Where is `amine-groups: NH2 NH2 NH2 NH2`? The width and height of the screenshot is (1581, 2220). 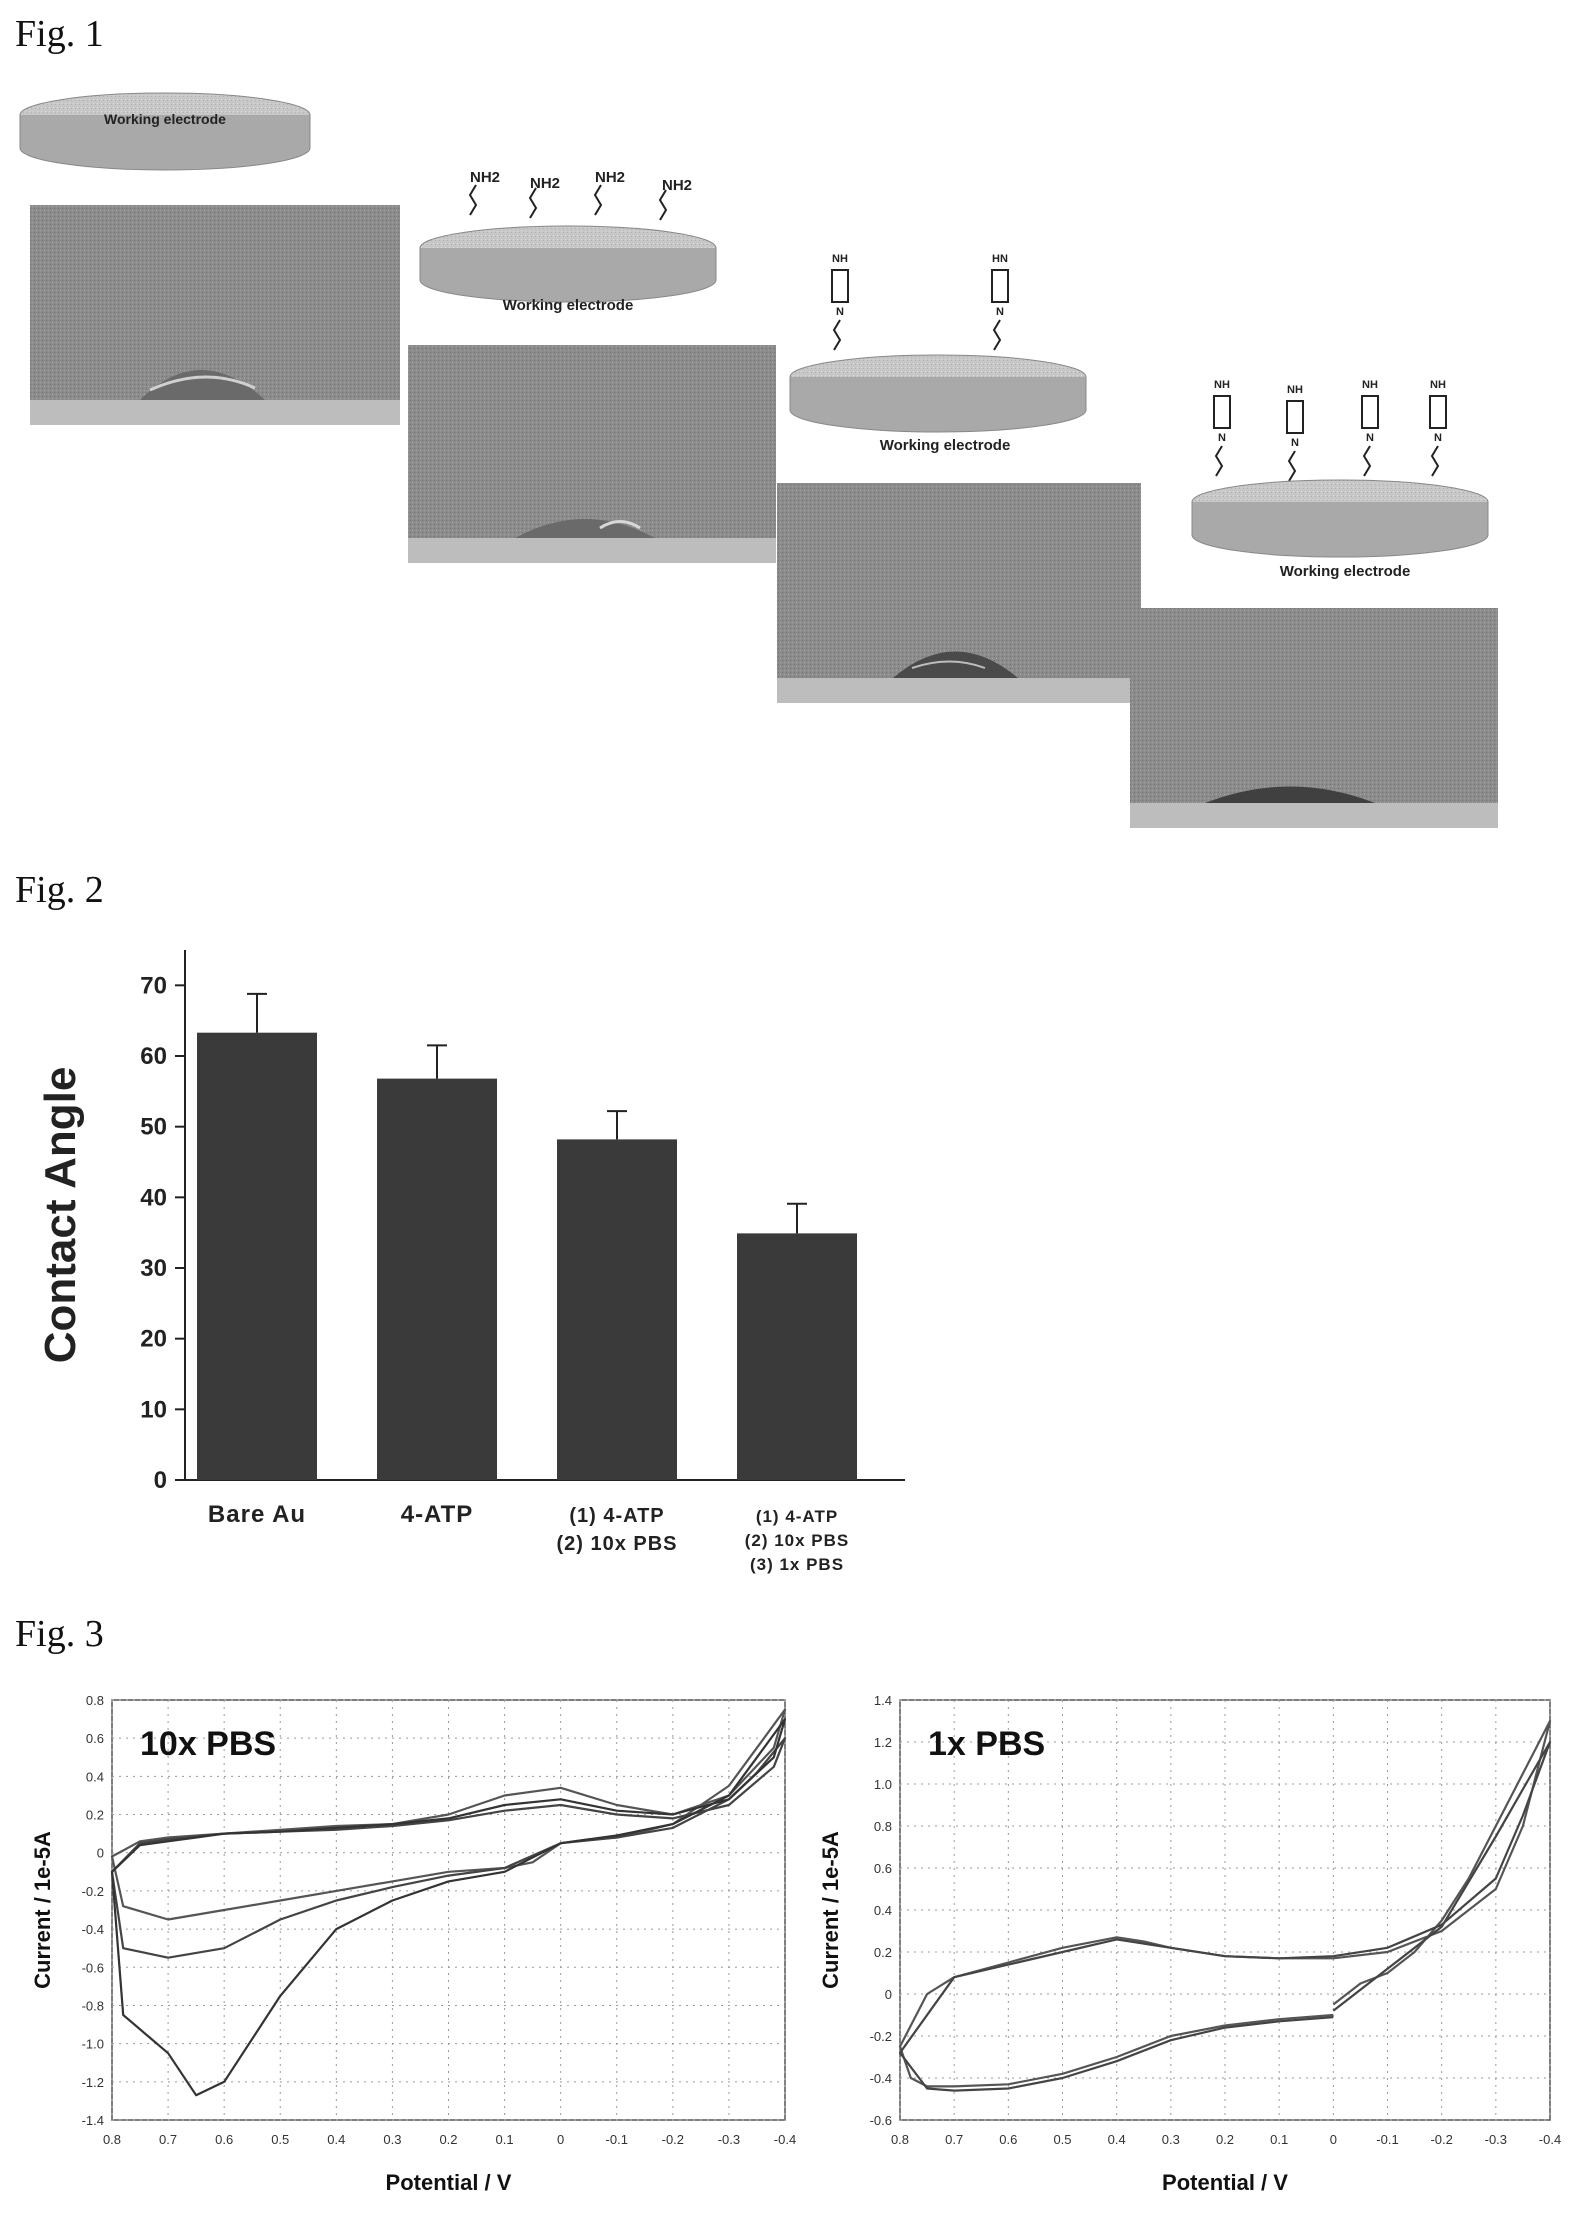 amine-groups: NH2 NH2 NH2 NH2 is located at coordinates (580, 195).